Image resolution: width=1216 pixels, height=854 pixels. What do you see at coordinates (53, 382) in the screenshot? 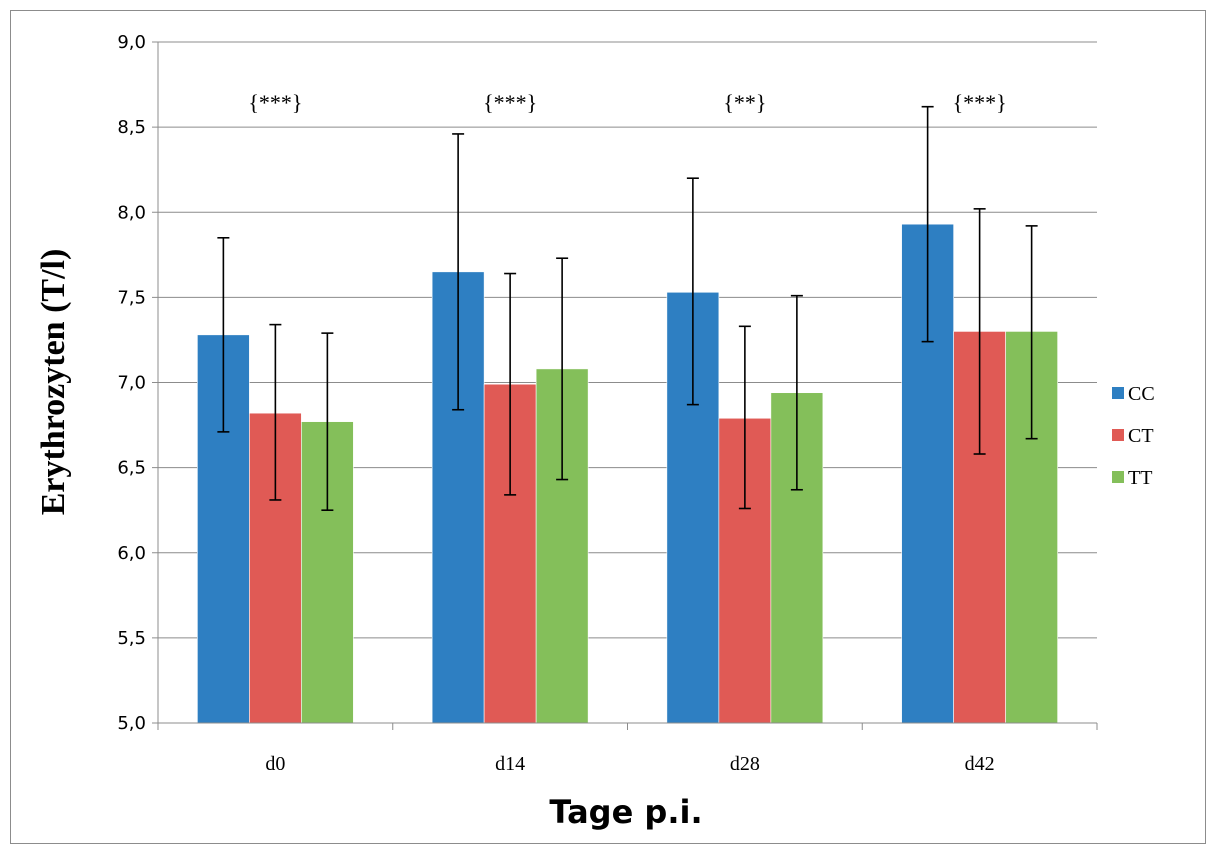
I see `y-axis-label: Erythrozyten (T/l)` at bounding box center [53, 382].